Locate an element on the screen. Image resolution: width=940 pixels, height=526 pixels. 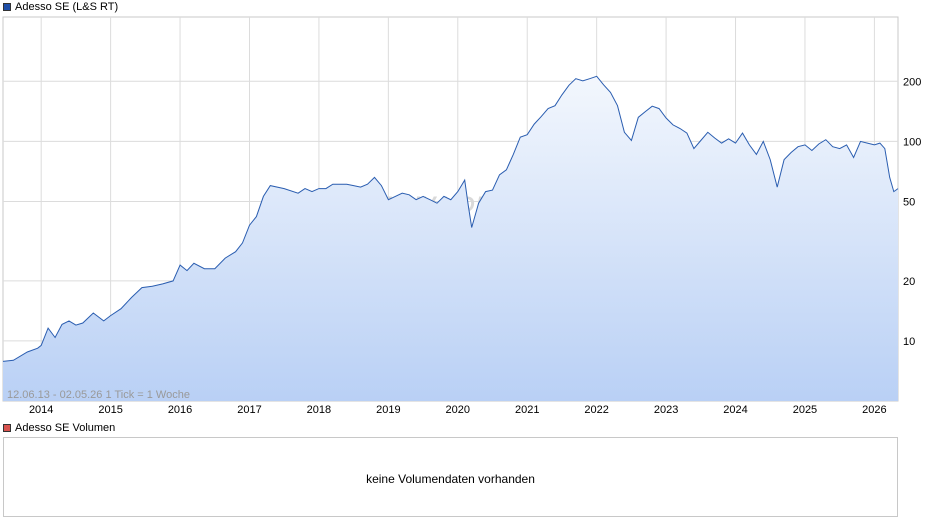
y-tick-label: 200 is located at coordinates (912, 82).